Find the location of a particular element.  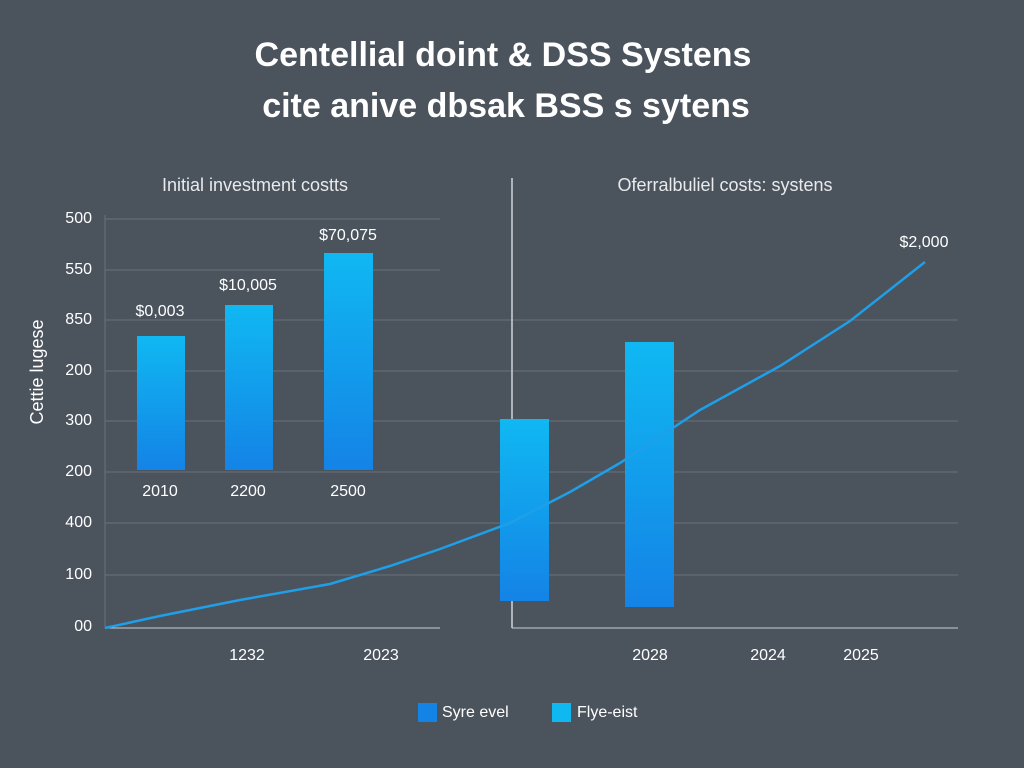

y-tick-label: 00 is located at coordinates (83, 626).